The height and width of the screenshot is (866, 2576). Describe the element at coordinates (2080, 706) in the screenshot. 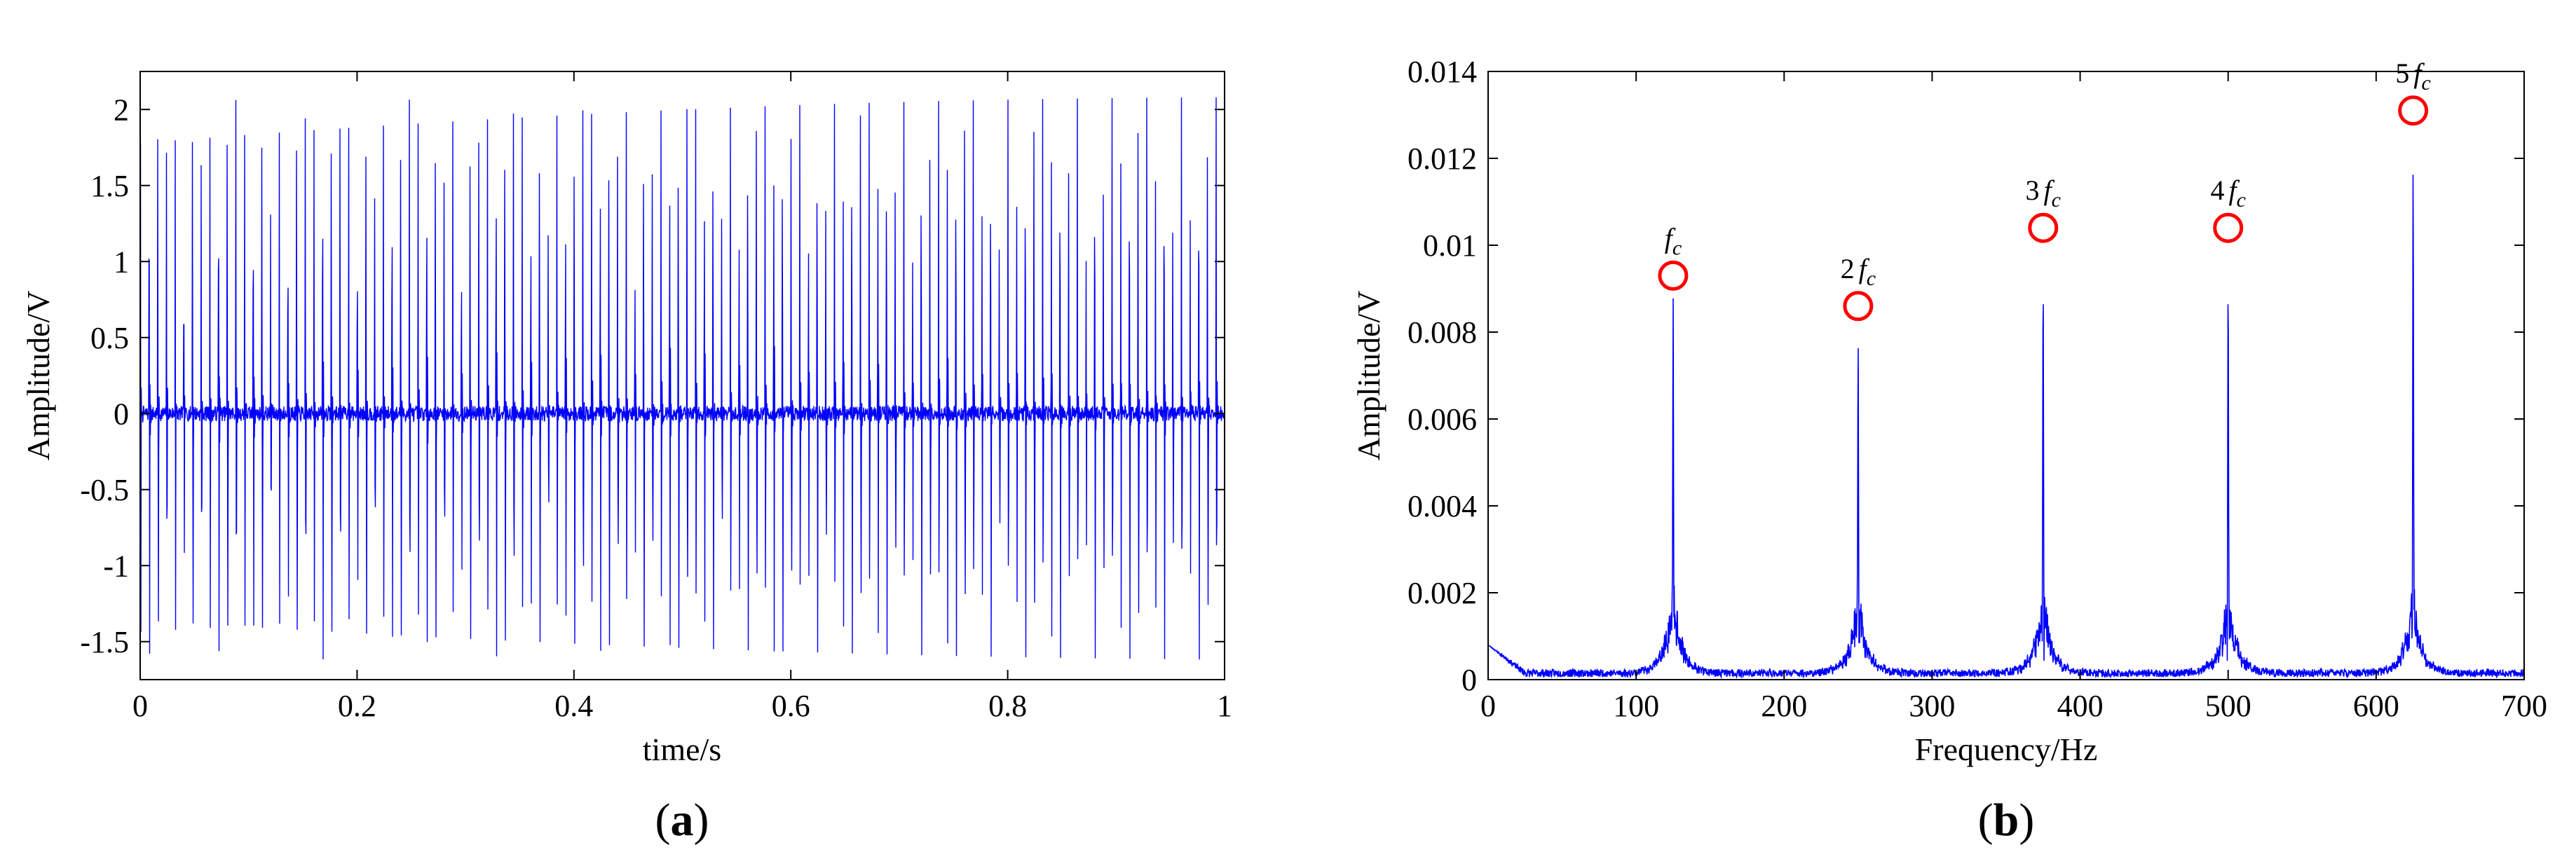

I see `x-tick-label: 400` at that location.